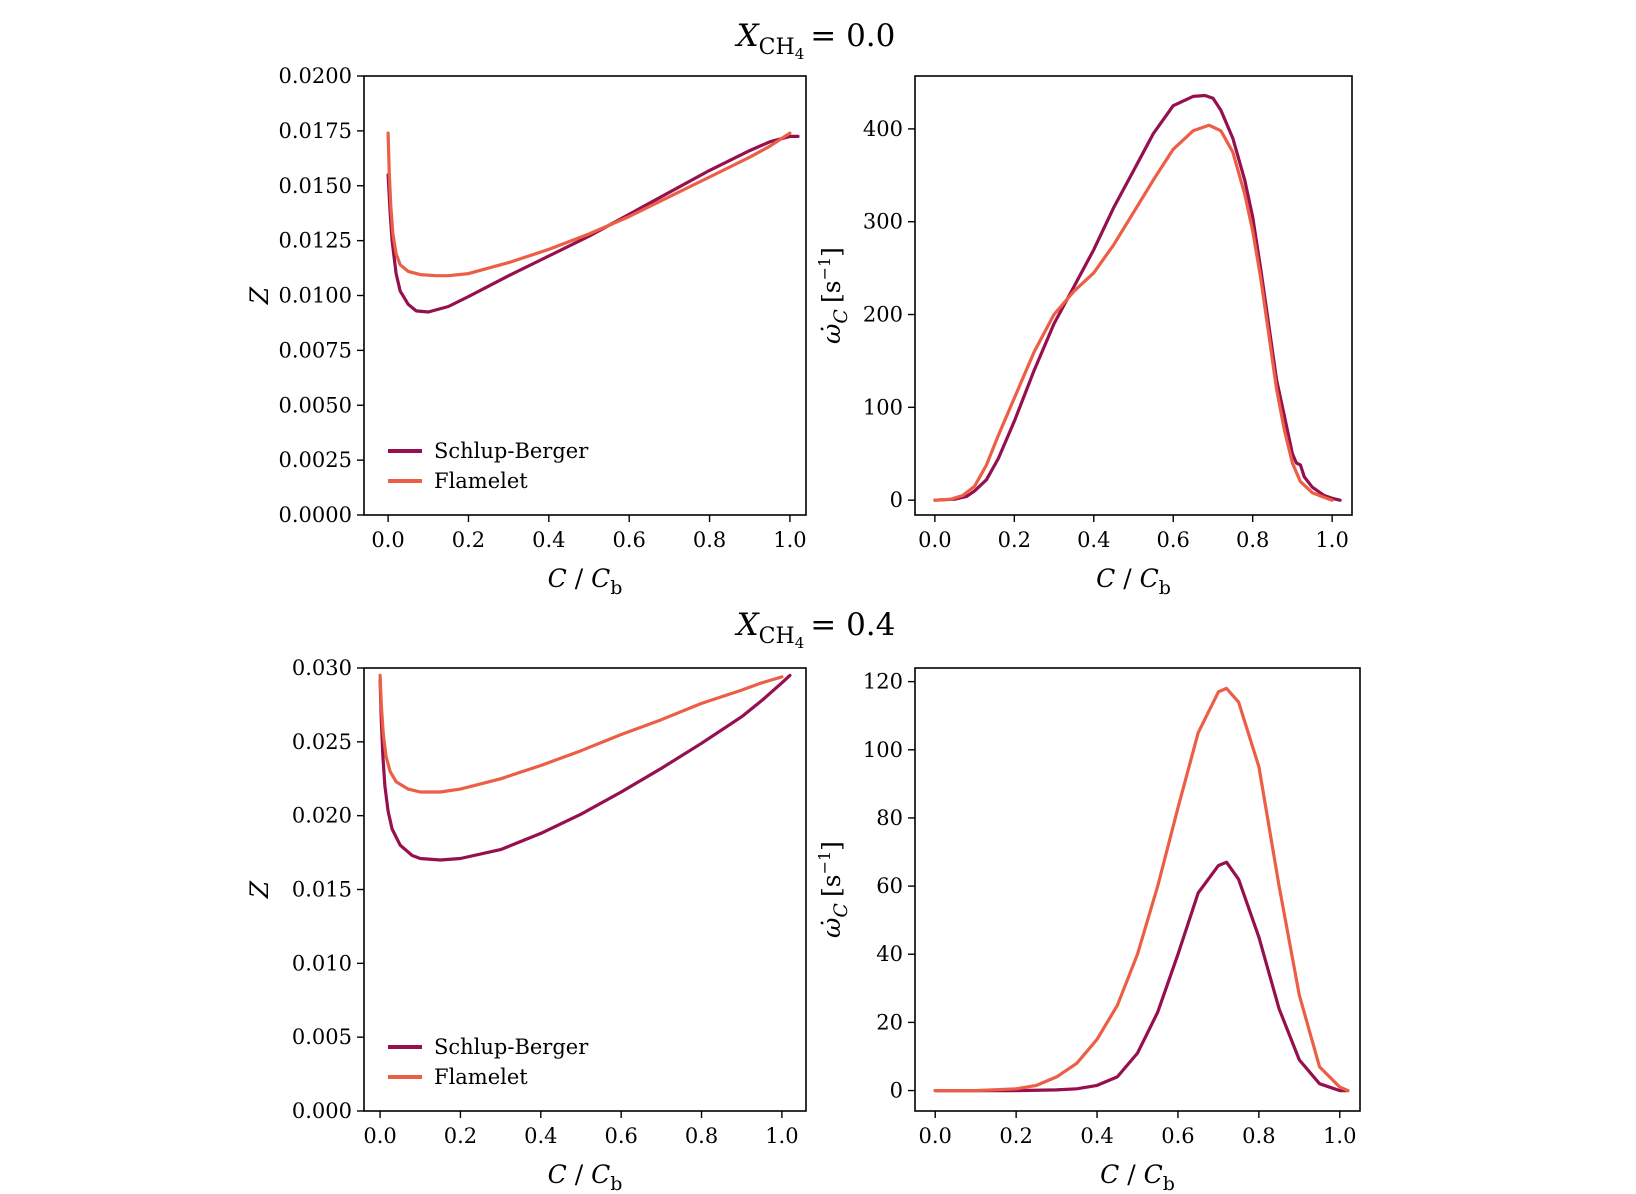  What do you see at coordinates (315, 350) in the screenshot?
I see `y-tick-label: 0.0075` at bounding box center [315, 350].